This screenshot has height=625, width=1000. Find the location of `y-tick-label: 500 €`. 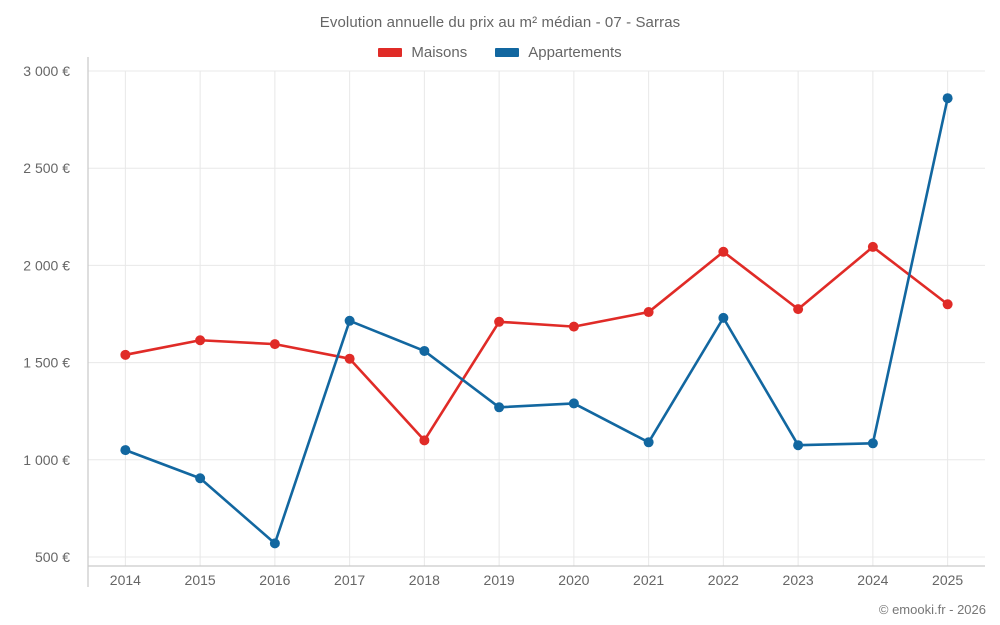

y-tick-label: 500 € is located at coordinates (52, 557).